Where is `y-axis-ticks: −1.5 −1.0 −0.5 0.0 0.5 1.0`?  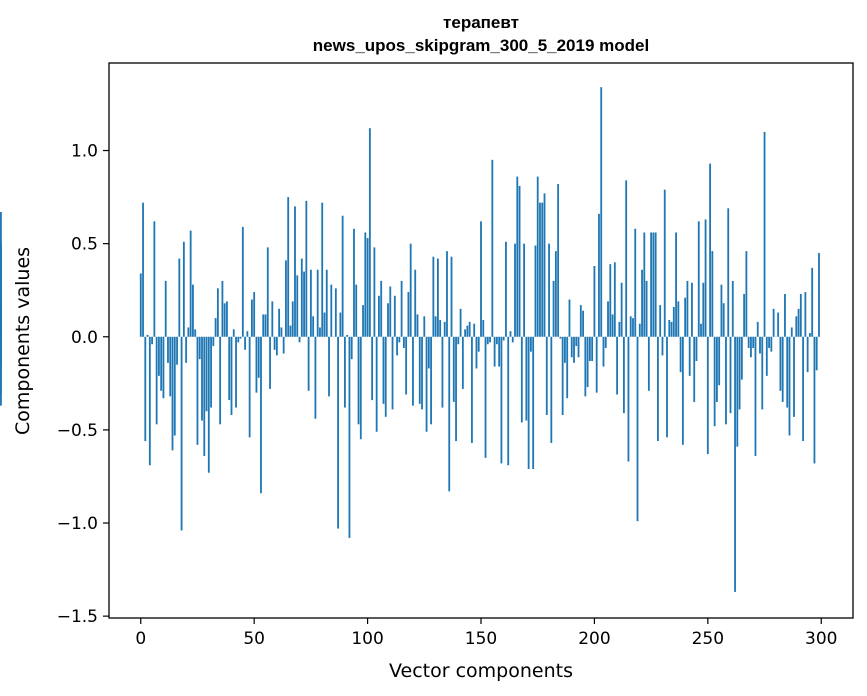
y-axis-ticks: −1.5 −1.0 −0.5 0.0 0.5 1.0 is located at coordinates (83, 384).